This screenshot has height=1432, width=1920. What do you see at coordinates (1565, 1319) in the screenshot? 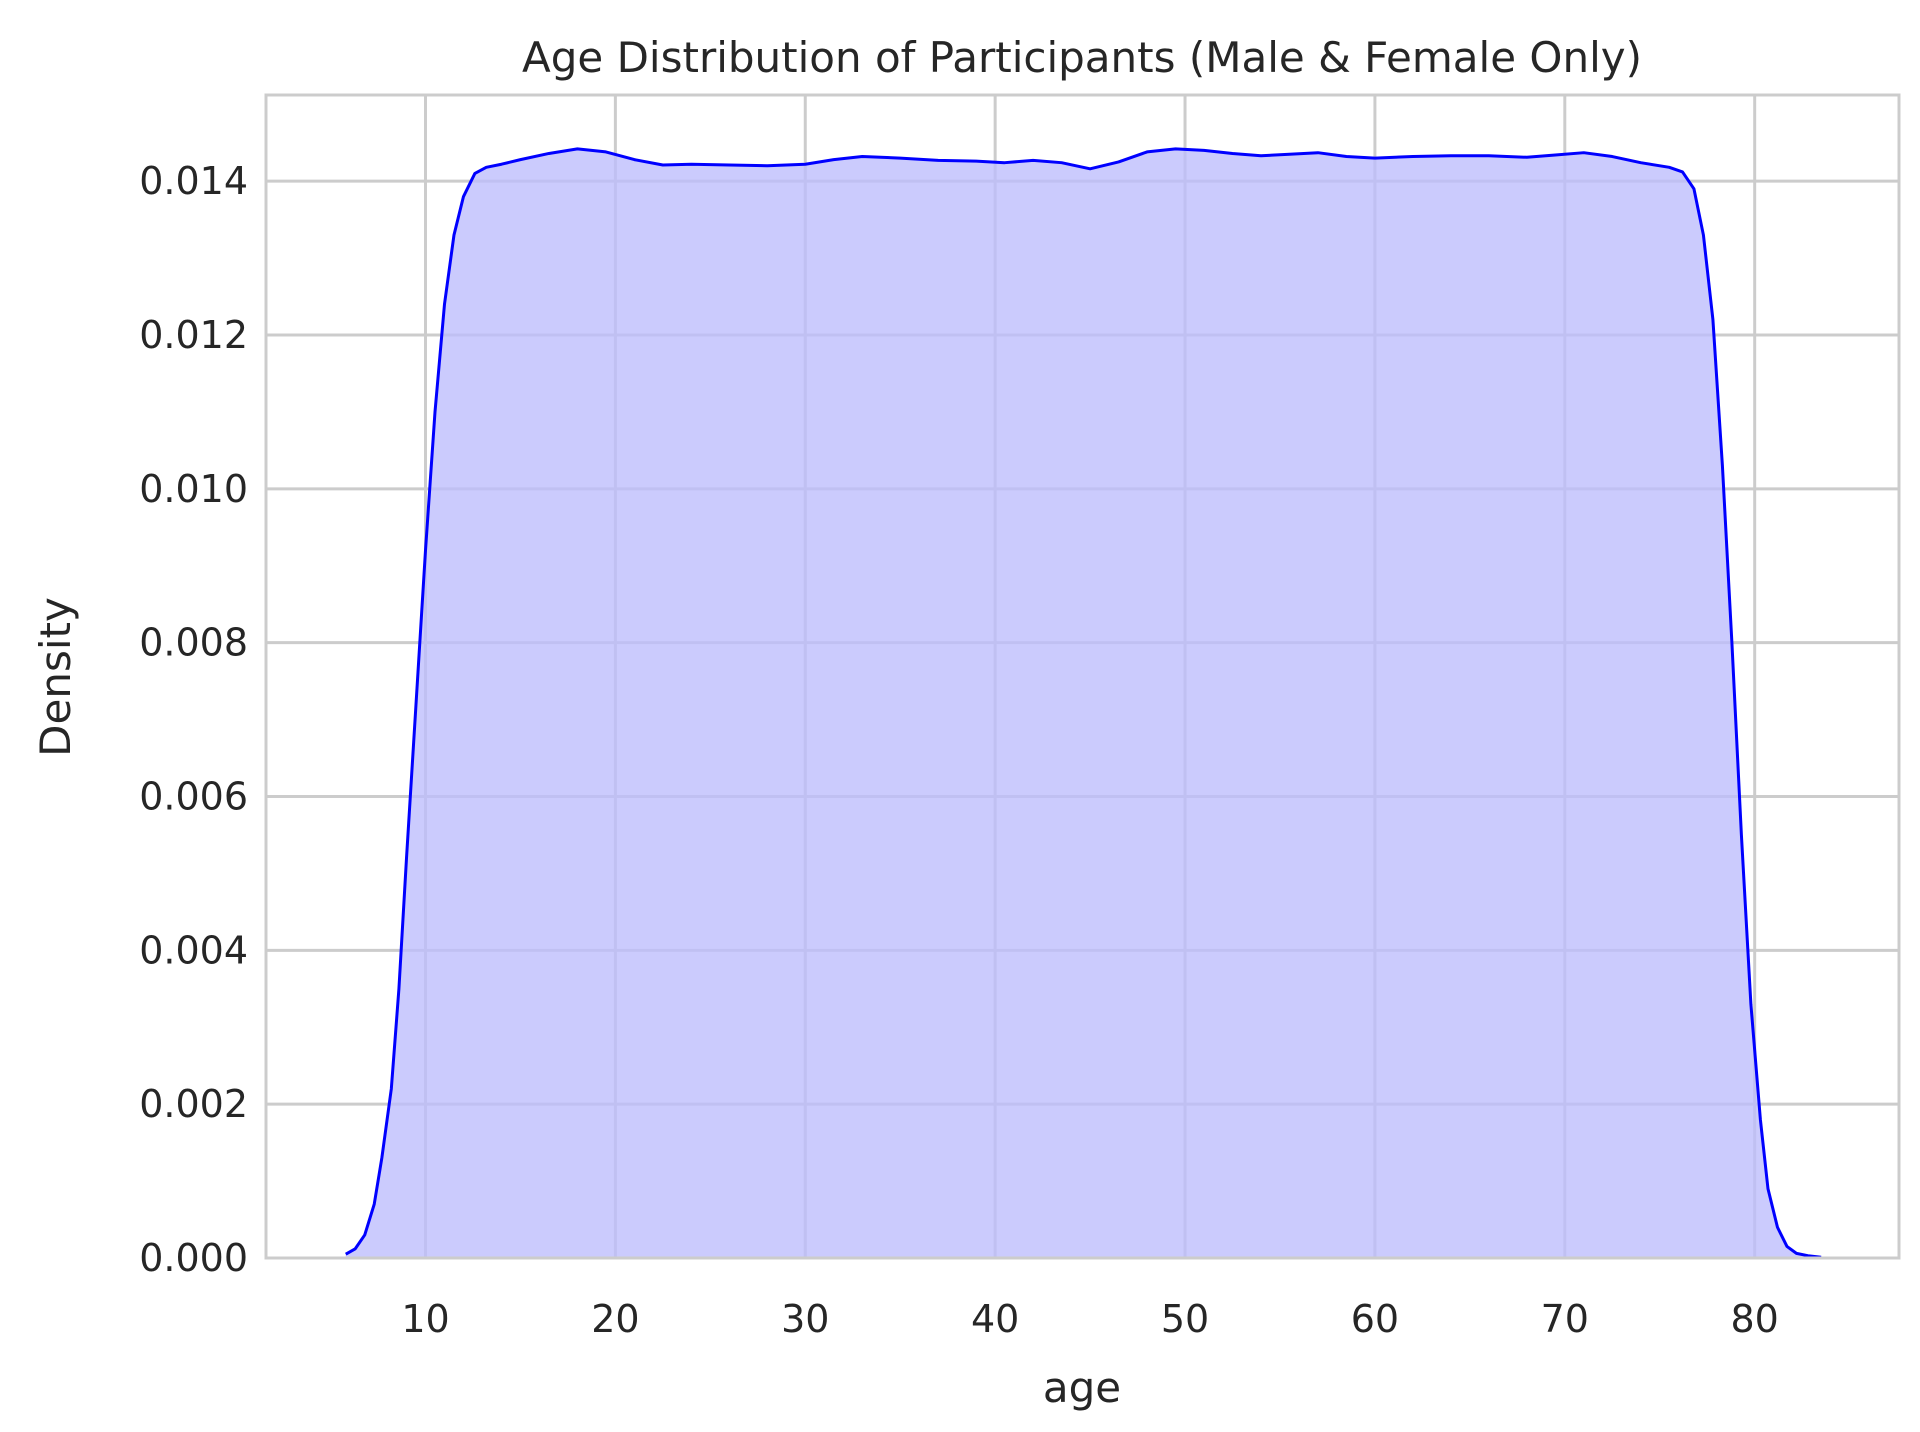
I see `x-tick-label: 70` at bounding box center [1565, 1319].